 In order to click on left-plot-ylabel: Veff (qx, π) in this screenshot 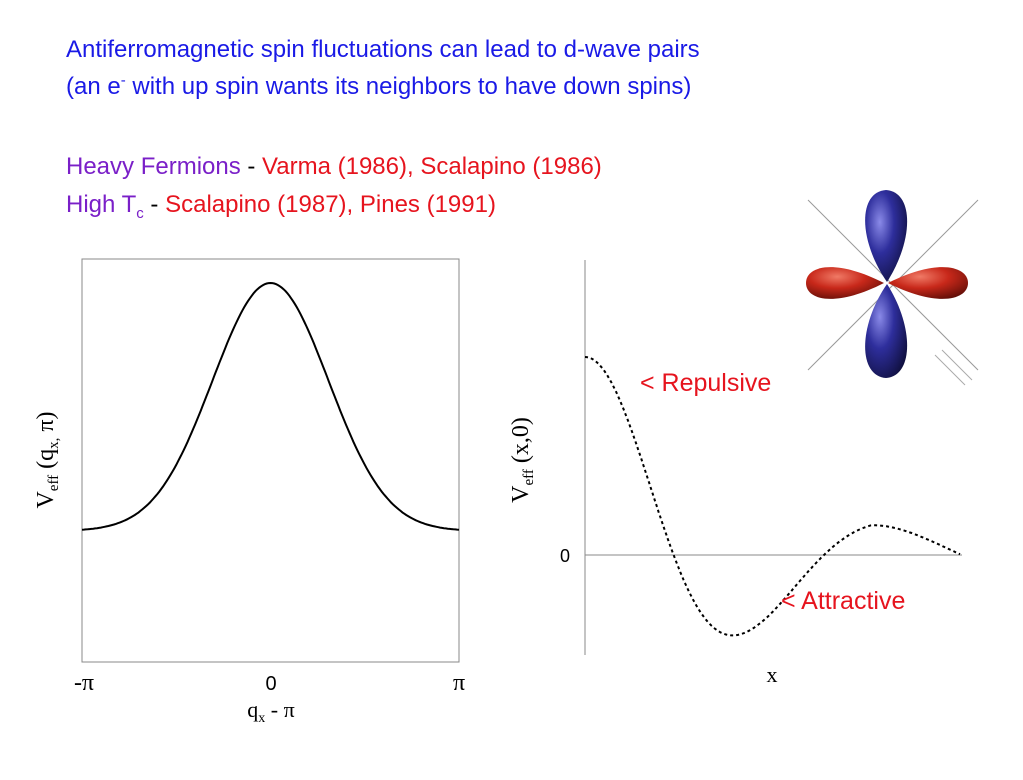, I will do `click(47, 459)`.